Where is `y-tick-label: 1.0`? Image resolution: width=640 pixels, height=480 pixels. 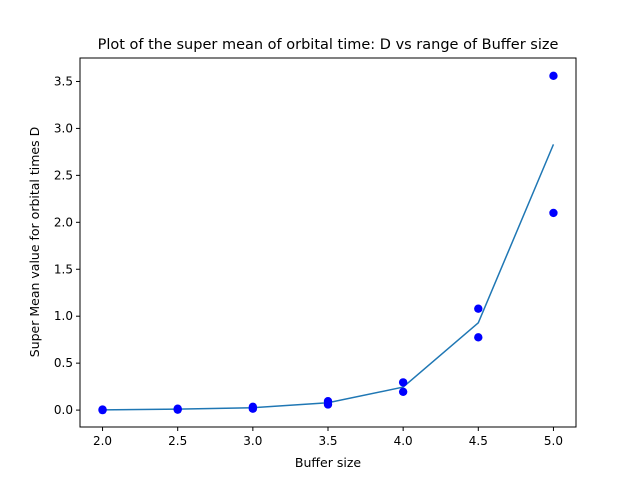
y-tick-label: 1.0 is located at coordinates (63, 316).